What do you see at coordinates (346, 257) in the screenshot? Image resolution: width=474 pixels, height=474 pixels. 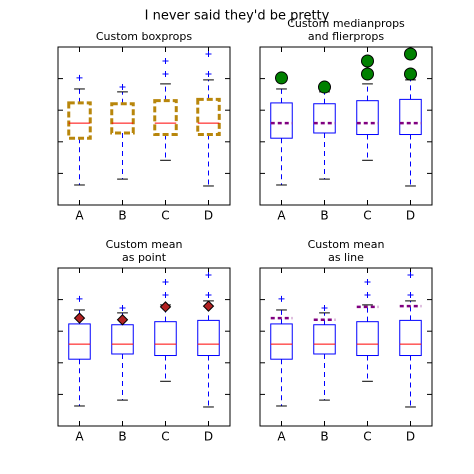 I see `subplot-title: as line` at bounding box center [346, 257].